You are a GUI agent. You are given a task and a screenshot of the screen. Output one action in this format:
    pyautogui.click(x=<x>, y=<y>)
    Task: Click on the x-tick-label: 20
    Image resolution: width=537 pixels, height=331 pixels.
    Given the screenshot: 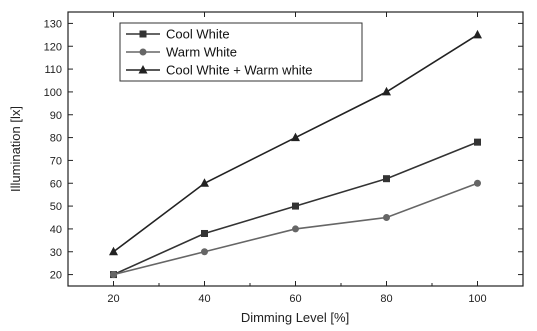 What is the action you would take?
    pyautogui.click(x=113, y=299)
    